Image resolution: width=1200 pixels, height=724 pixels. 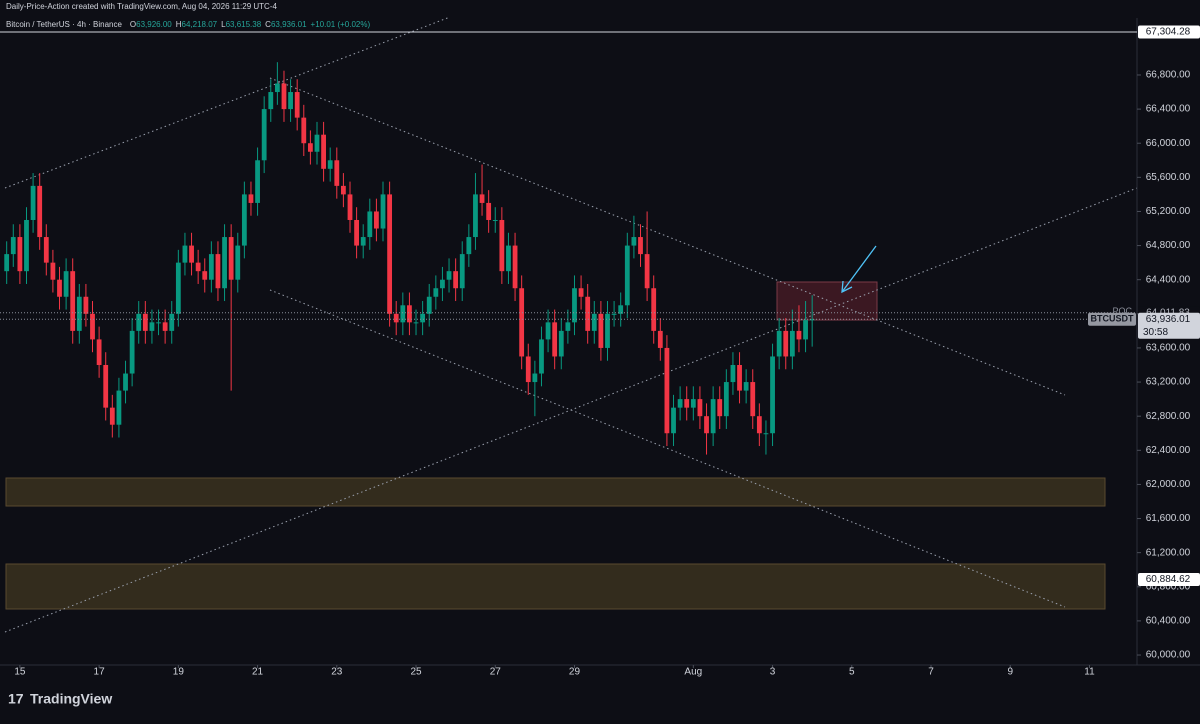 I want to click on x-tick-label: 25, so click(x=416, y=672).